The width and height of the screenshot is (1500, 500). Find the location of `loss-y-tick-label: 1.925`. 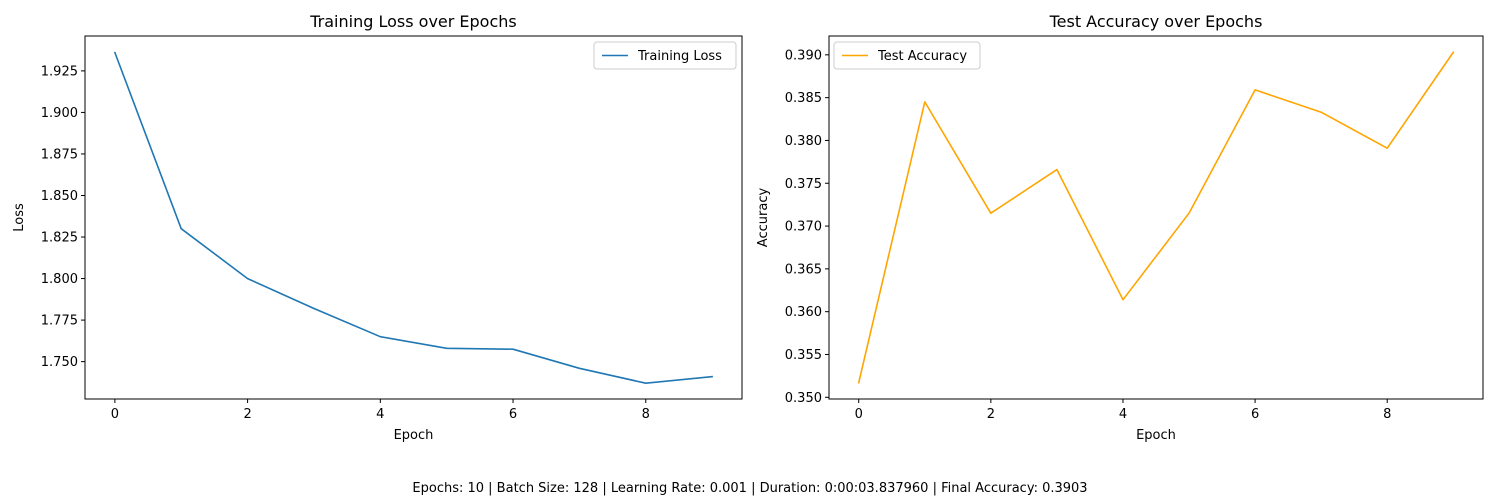

loss-y-tick-label: 1.925 is located at coordinates (59, 71).